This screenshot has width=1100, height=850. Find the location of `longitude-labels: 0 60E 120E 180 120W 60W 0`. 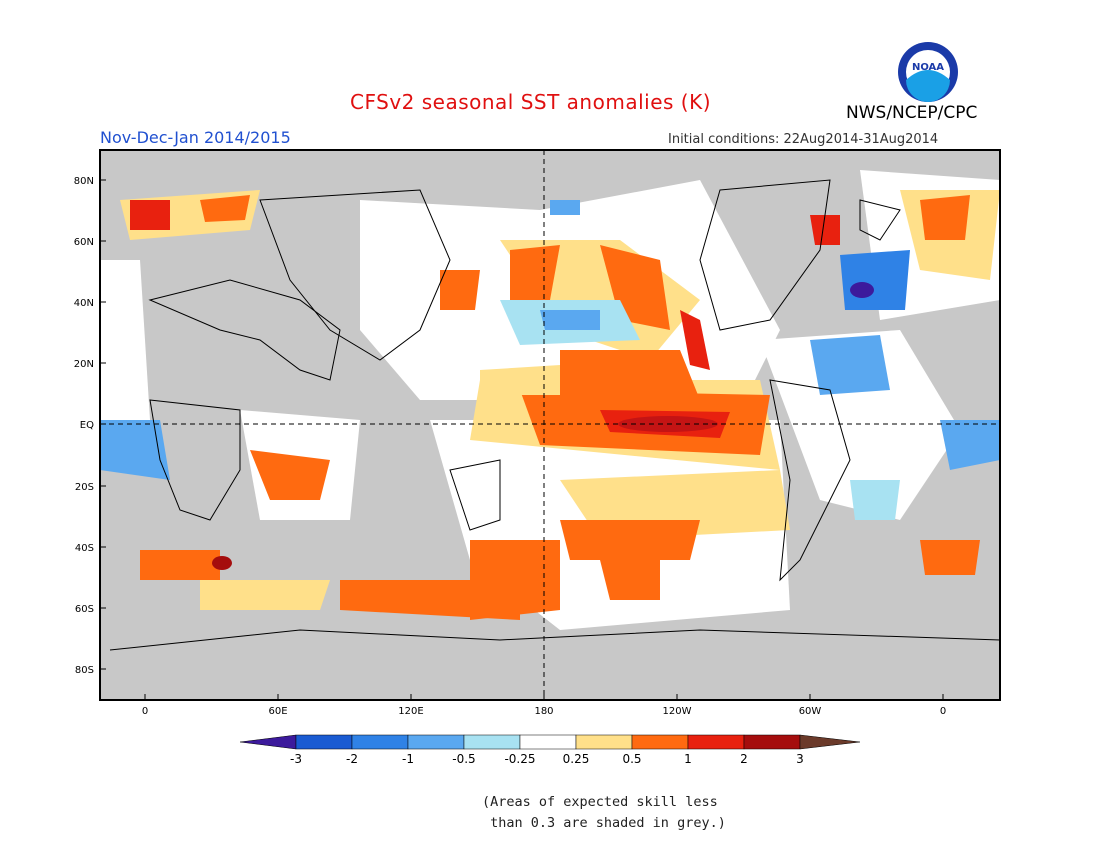

longitude-labels: 0 60E 120E 180 120W 60W 0 is located at coordinates (544, 705).